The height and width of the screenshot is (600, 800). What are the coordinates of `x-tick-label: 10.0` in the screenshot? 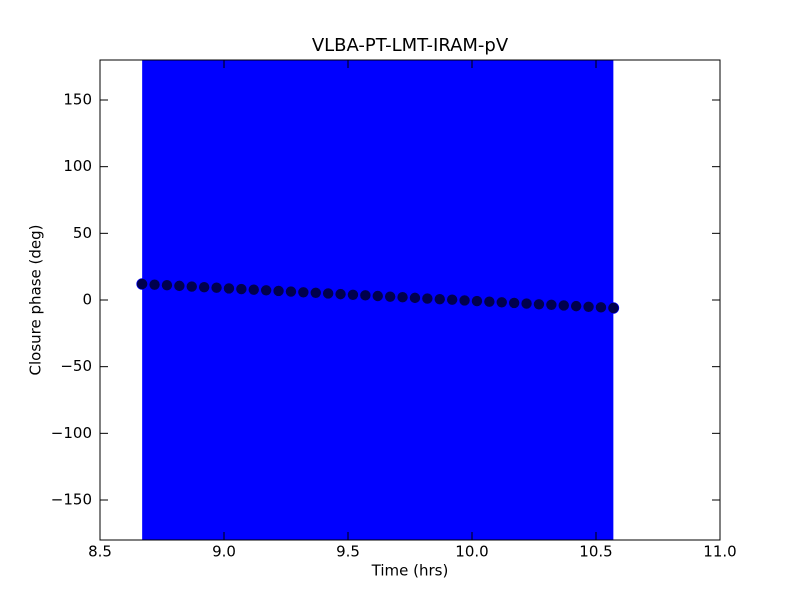 It's located at (471, 552).